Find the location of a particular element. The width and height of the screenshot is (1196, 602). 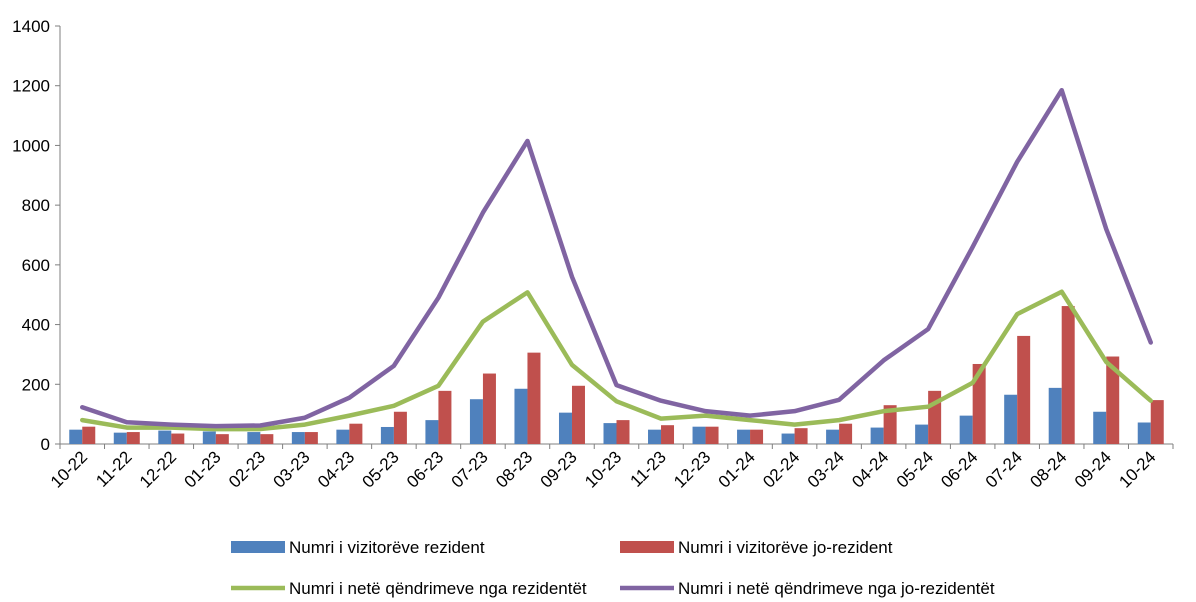

x-tick-label: 10-22 is located at coordinates (69, 469).